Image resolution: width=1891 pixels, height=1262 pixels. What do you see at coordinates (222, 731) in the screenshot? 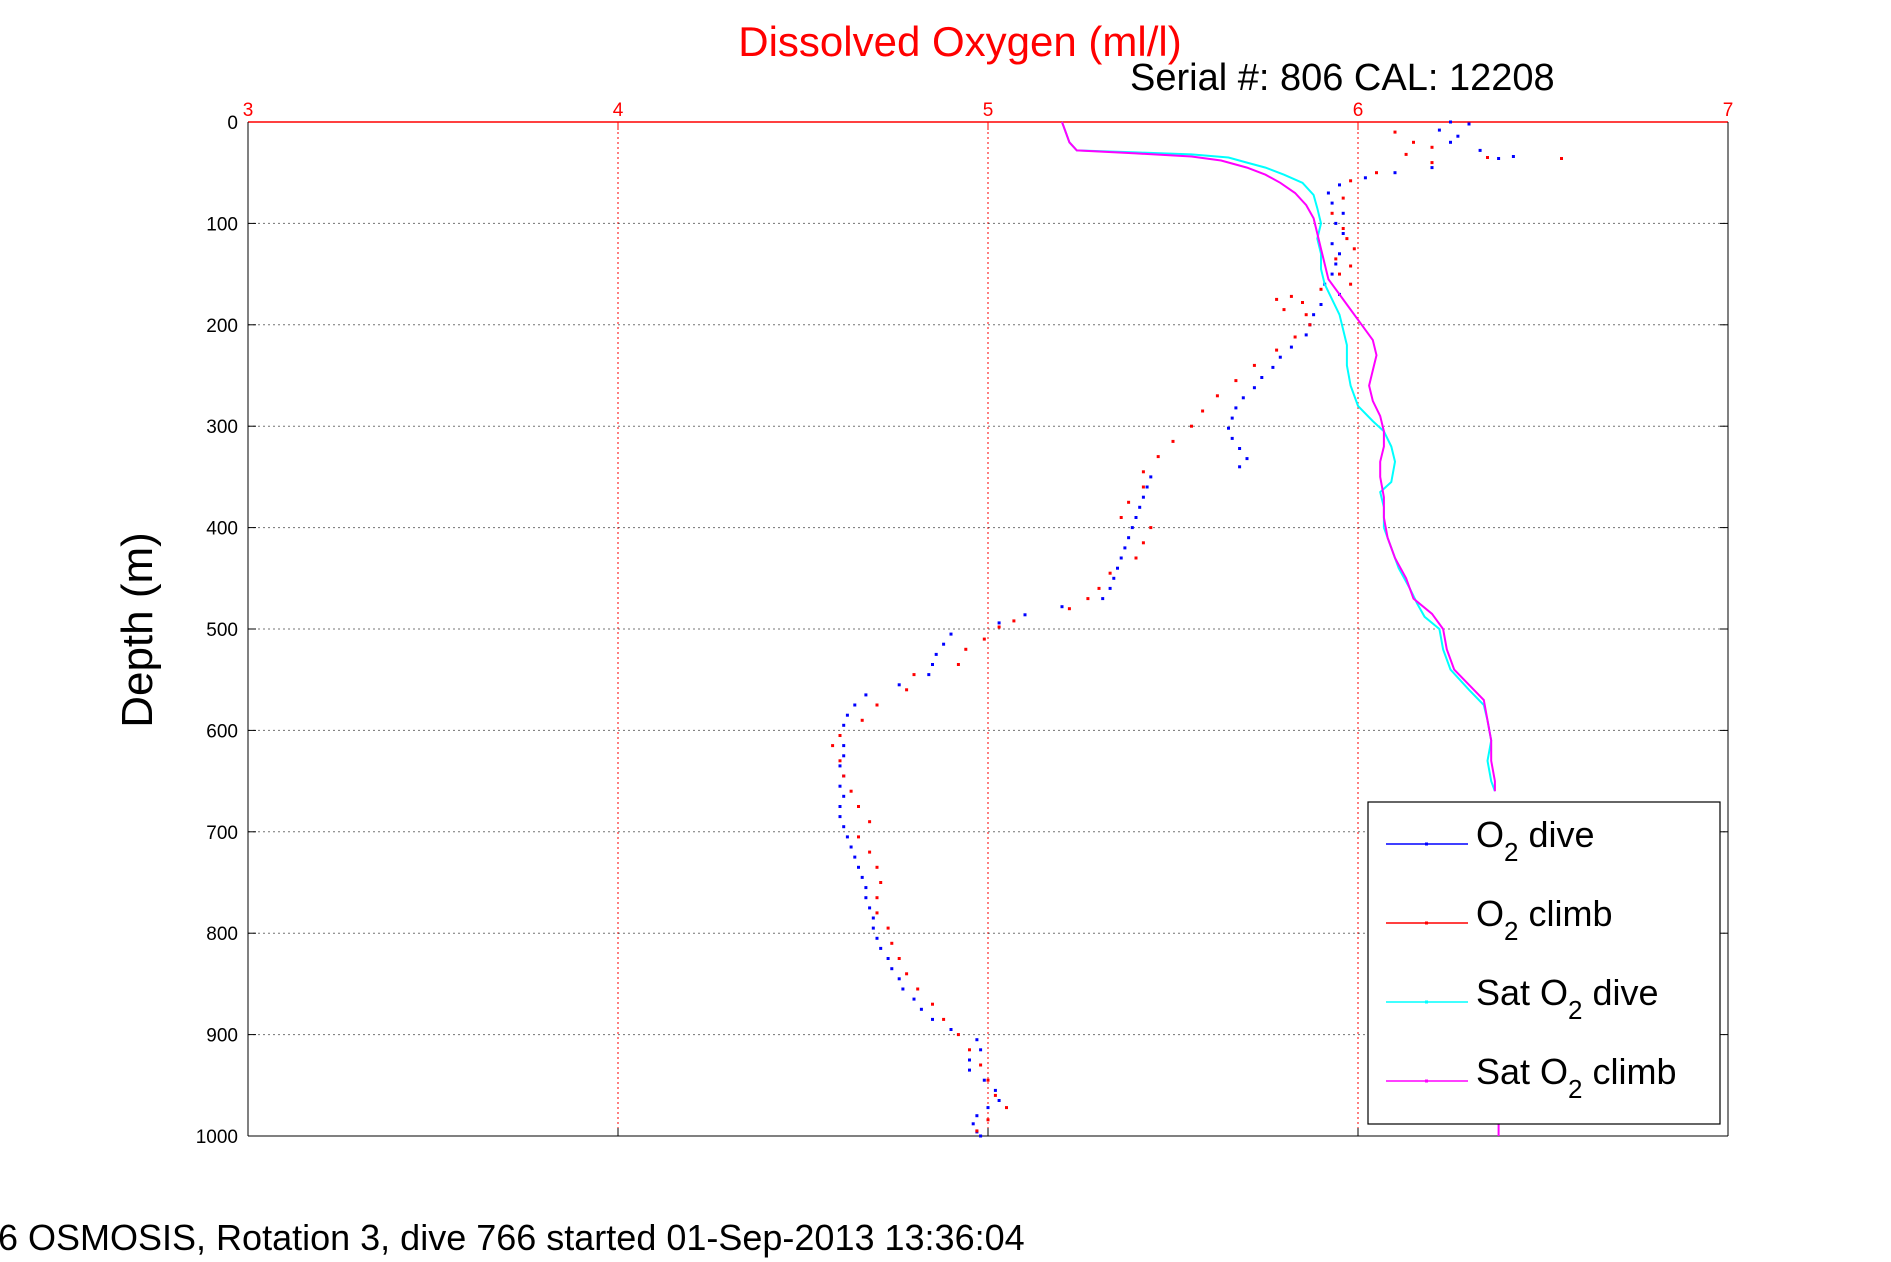
I see `y-tick-label: 600` at bounding box center [222, 731].